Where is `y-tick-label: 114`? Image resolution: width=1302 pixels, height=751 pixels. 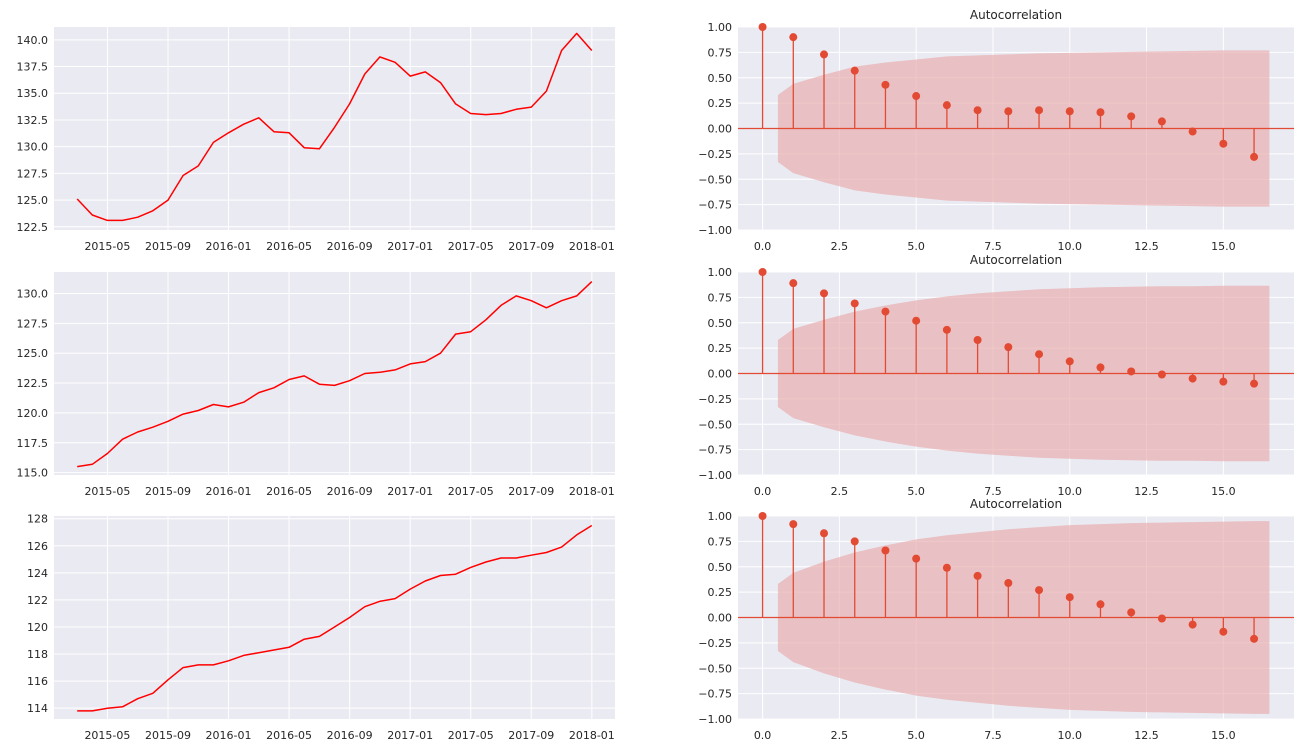
y-tick-label: 114 is located at coordinates (37, 708).